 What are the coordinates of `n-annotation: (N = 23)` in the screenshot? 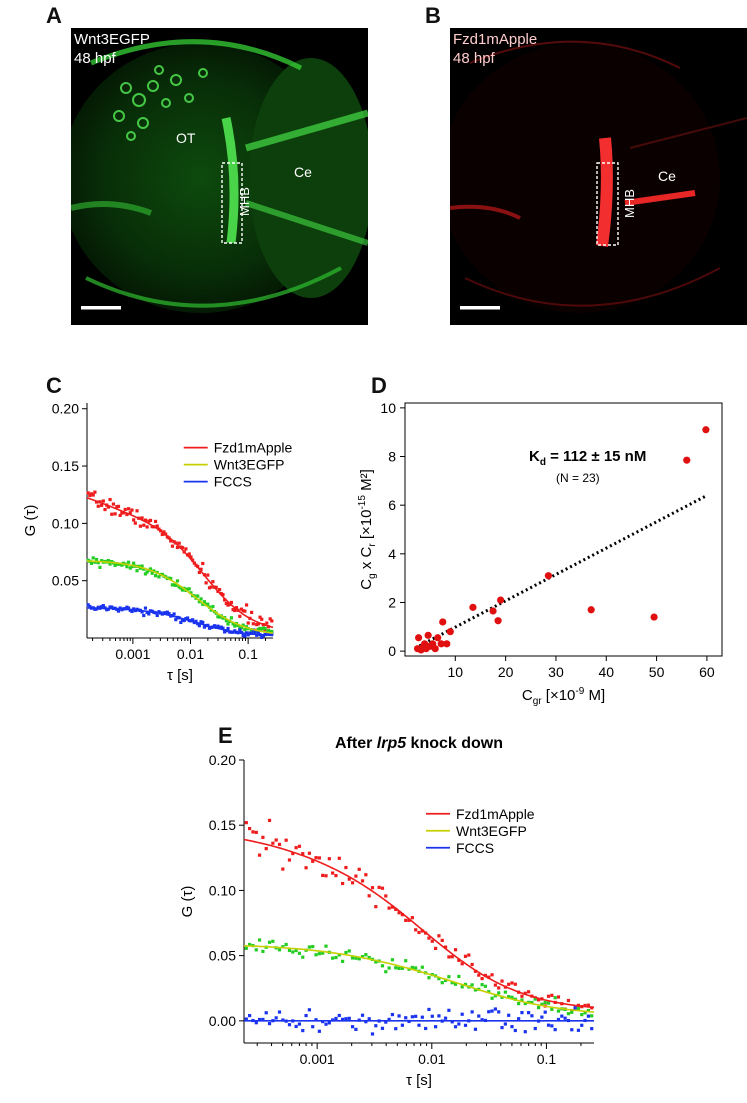 It's located at (578, 478).